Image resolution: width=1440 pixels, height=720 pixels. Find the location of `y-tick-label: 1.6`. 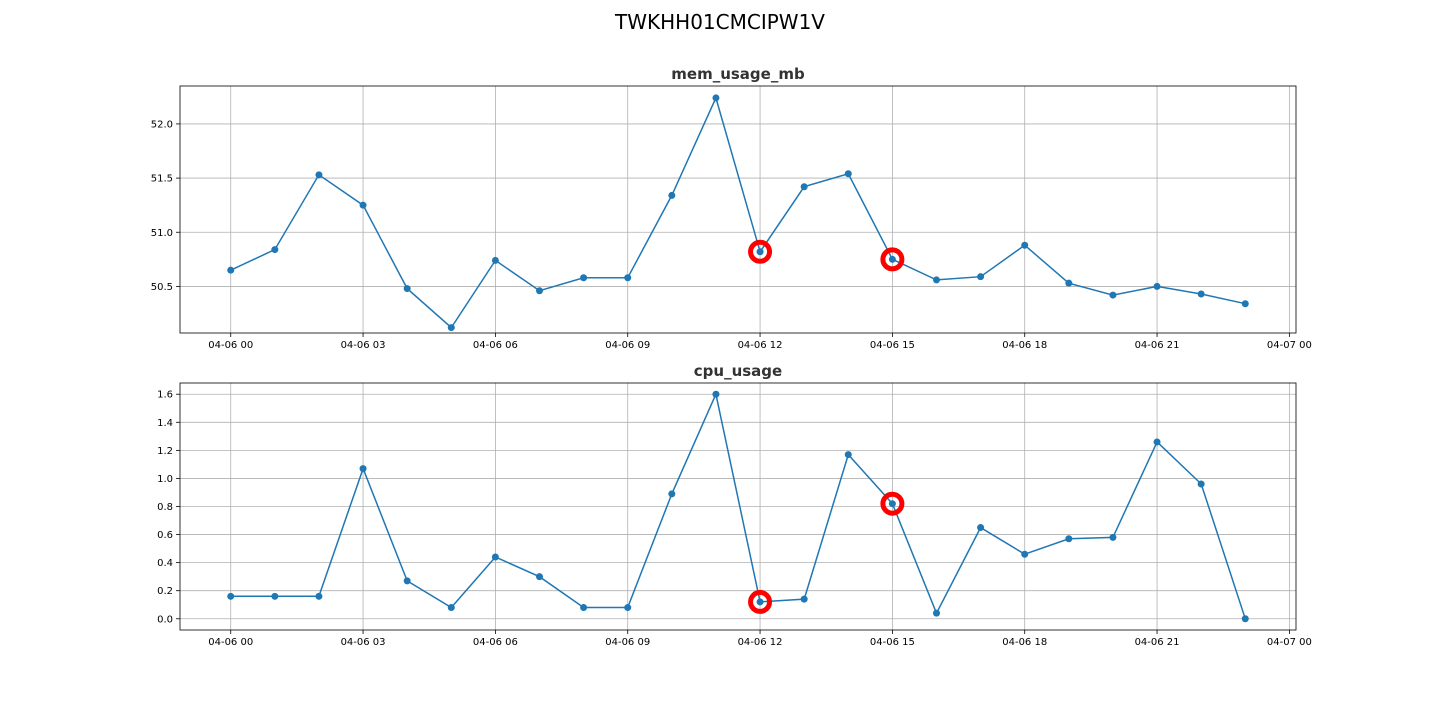

y-tick-label: 1.6 is located at coordinates (165, 395).